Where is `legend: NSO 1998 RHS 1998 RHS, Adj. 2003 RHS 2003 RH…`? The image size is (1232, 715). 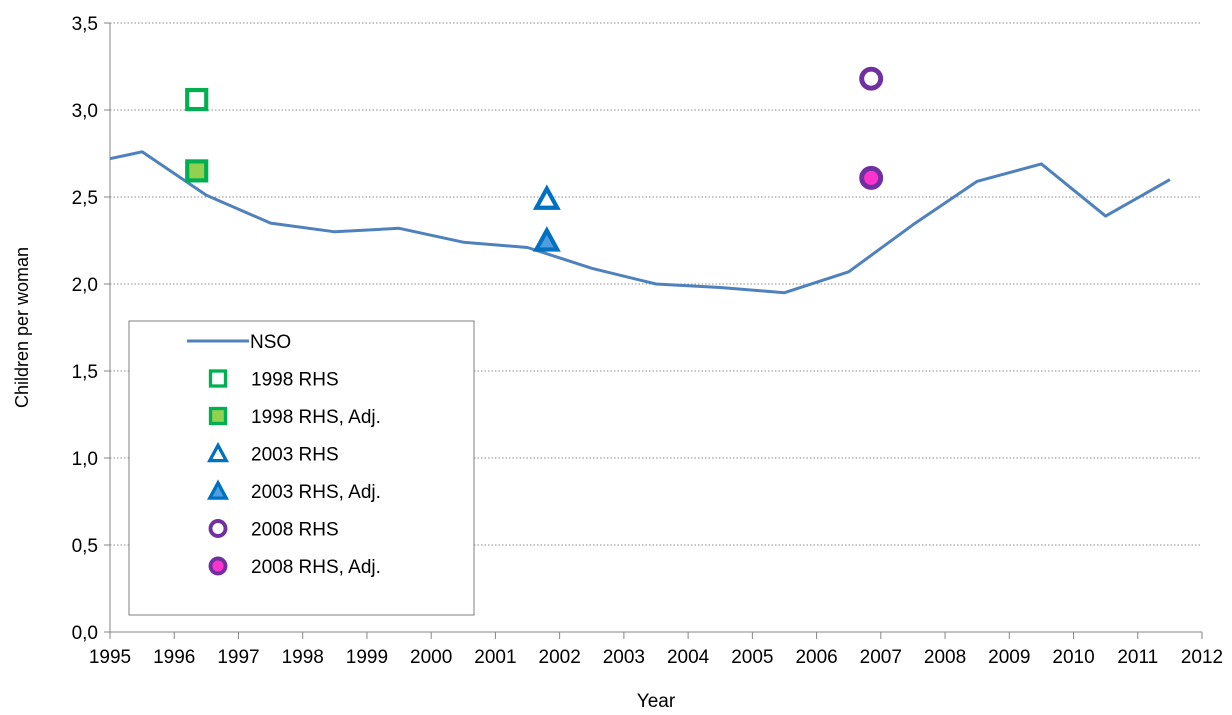
legend: NSO 1998 RHS 1998 RHS, Adj. 2003 RHS 2003 RH… is located at coordinates (301, 468).